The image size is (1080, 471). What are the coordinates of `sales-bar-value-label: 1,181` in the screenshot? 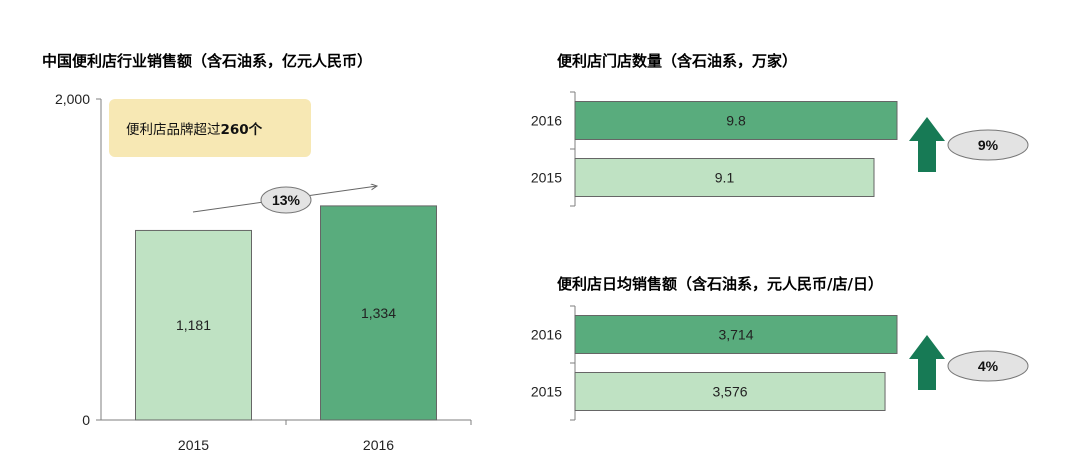 It's located at (193, 325).